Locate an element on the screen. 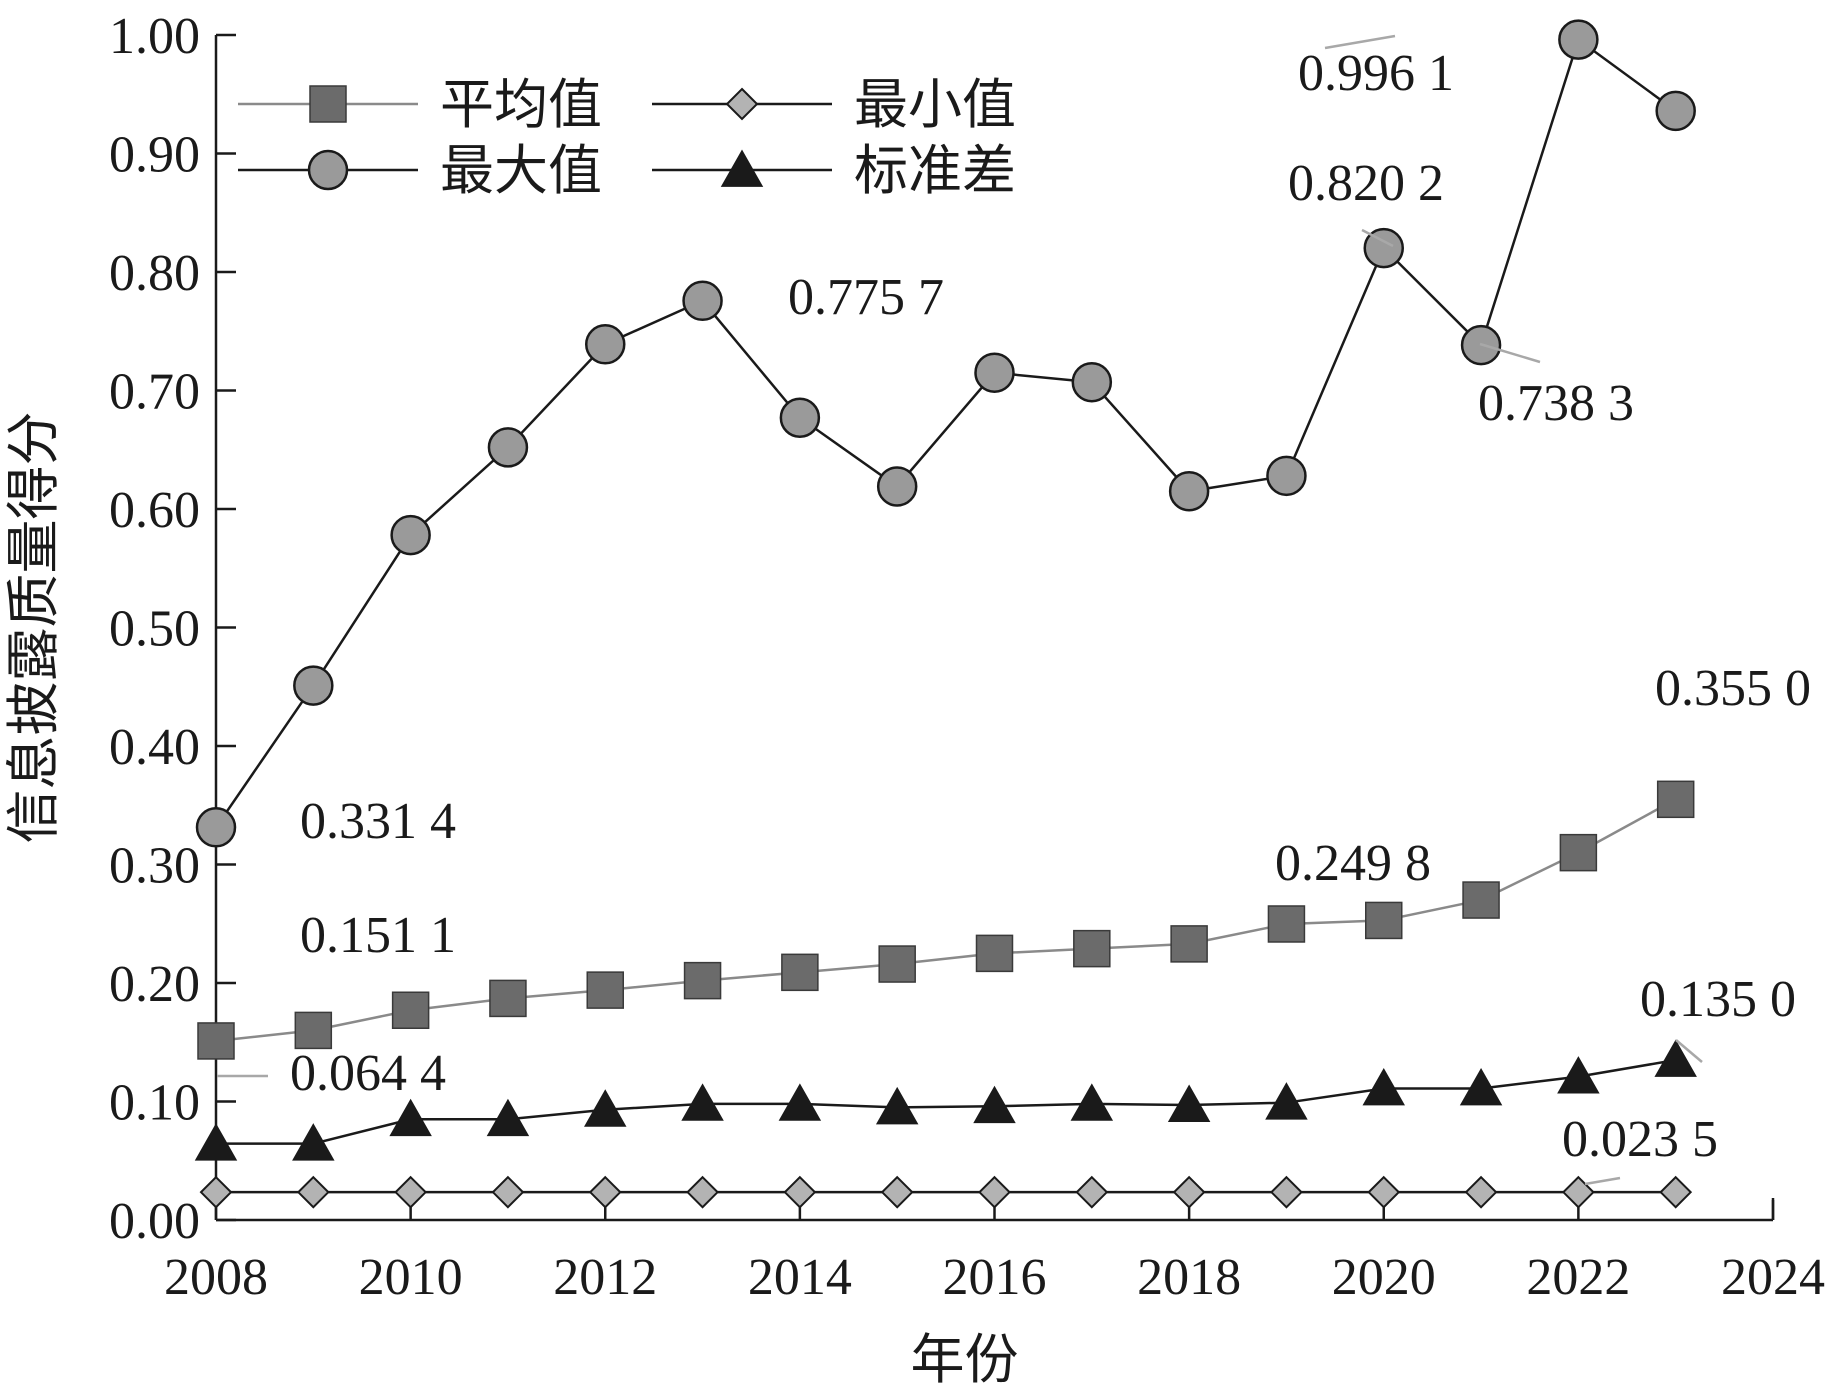 The width and height of the screenshot is (1844, 1400). annotation-label-6: 0.331 4 is located at coordinates (378, 821).